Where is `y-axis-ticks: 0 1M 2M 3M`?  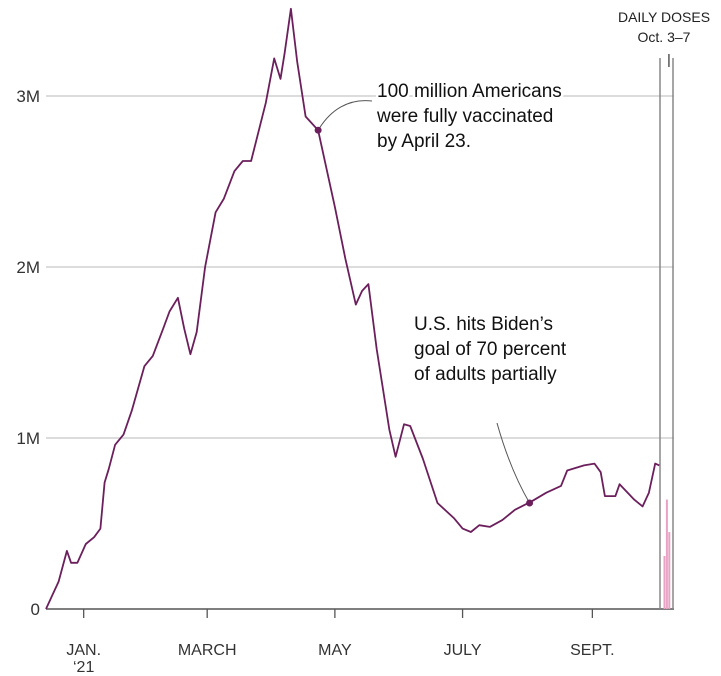
y-axis-ticks: 0 1M 2M 3M is located at coordinates (28, 353).